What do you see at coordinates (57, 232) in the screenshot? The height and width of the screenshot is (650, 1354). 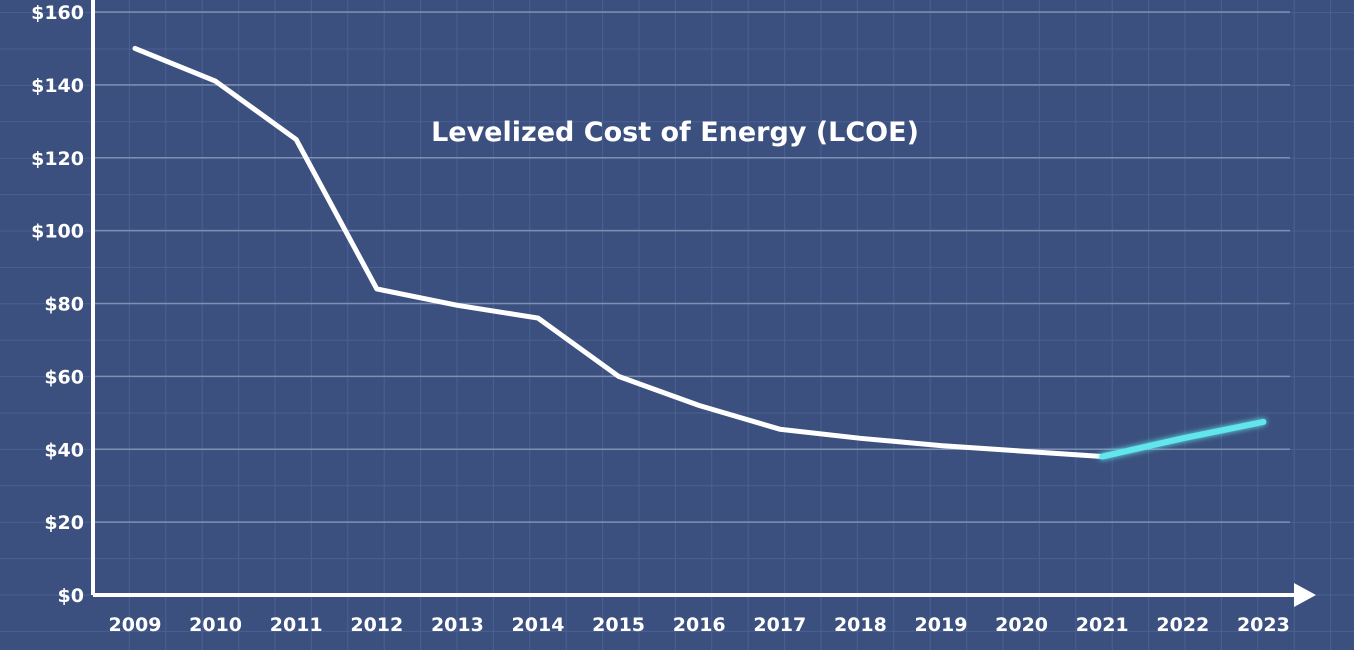 I see `y-tick-label: $100` at bounding box center [57, 232].